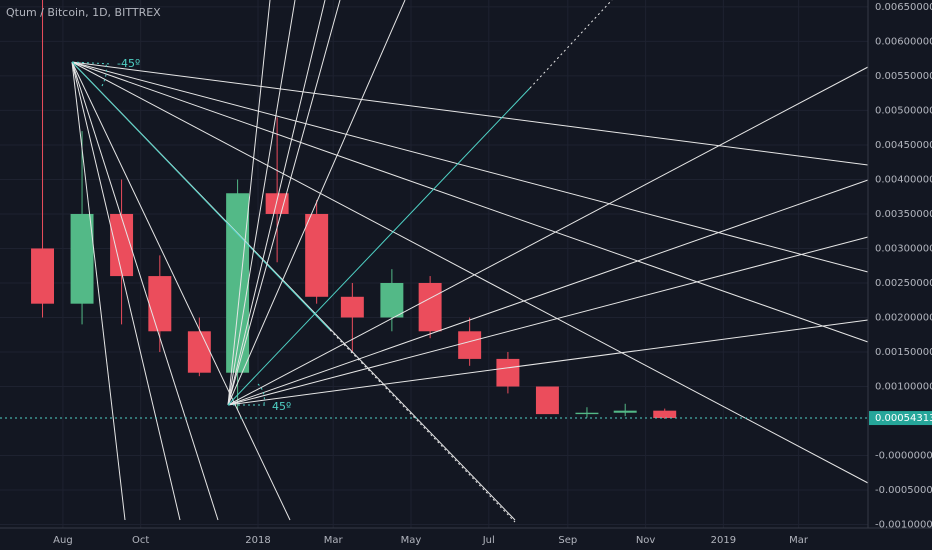 The width and height of the screenshot is (932, 550). I want to click on y-tick-label: 0.00500000, so click(903, 110).